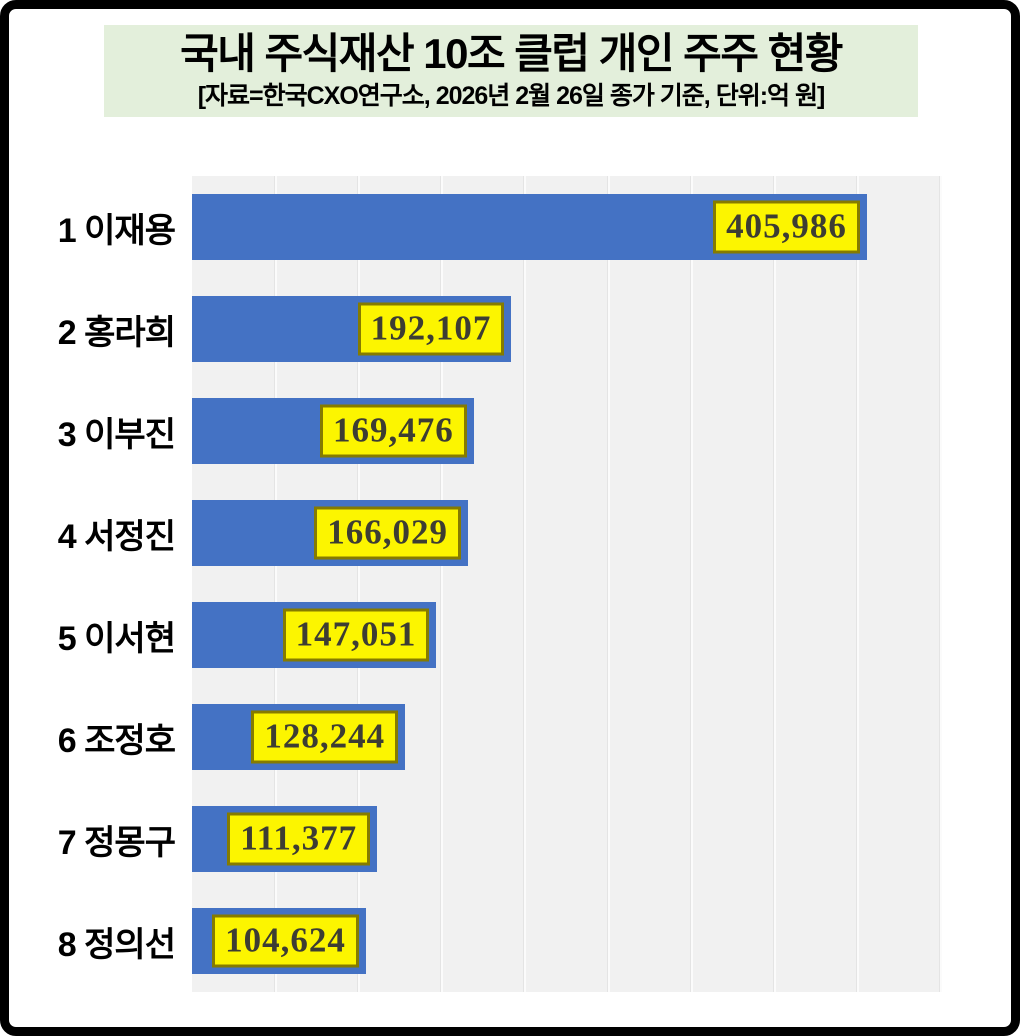 The width and height of the screenshot is (1020, 1036). What do you see at coordinates (285, 941) in the screenshot?
I see `value-label: 104,624` at bounding box center [285, 941].